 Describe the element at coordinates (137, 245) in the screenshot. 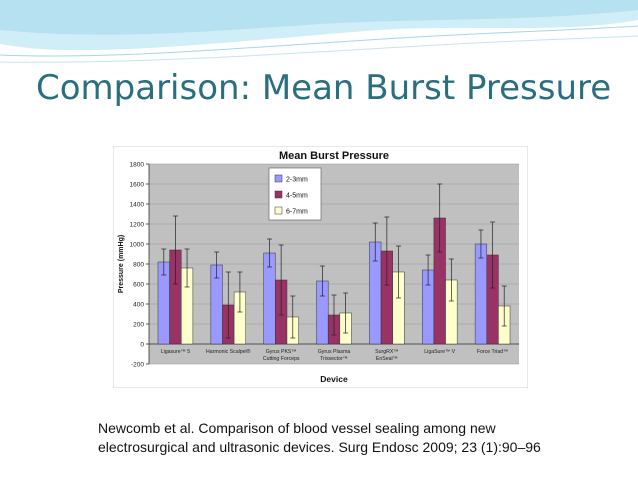

I see `y-tick-label: 1000` at that location.